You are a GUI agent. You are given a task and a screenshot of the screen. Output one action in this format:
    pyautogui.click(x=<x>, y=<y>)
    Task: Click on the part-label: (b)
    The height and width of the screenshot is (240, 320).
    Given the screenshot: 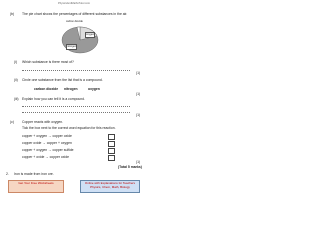 What is the action you would take?
    pyautogui.click(x=12, y=14)
    